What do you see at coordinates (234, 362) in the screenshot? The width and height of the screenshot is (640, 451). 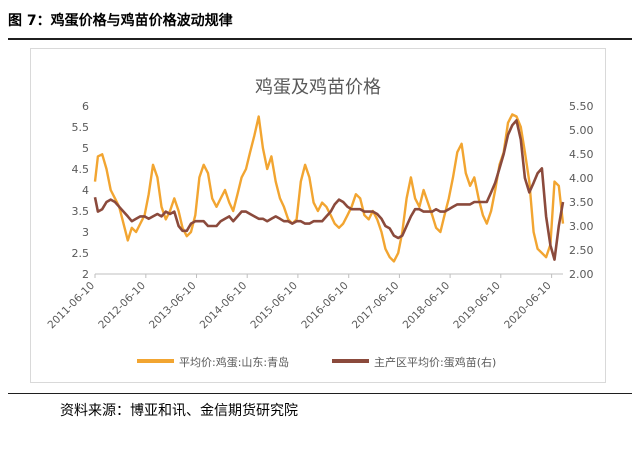 I see `legend-label-egg: 平均价:鸡蛋:山东:青岛` at bounding box center [234, 362].